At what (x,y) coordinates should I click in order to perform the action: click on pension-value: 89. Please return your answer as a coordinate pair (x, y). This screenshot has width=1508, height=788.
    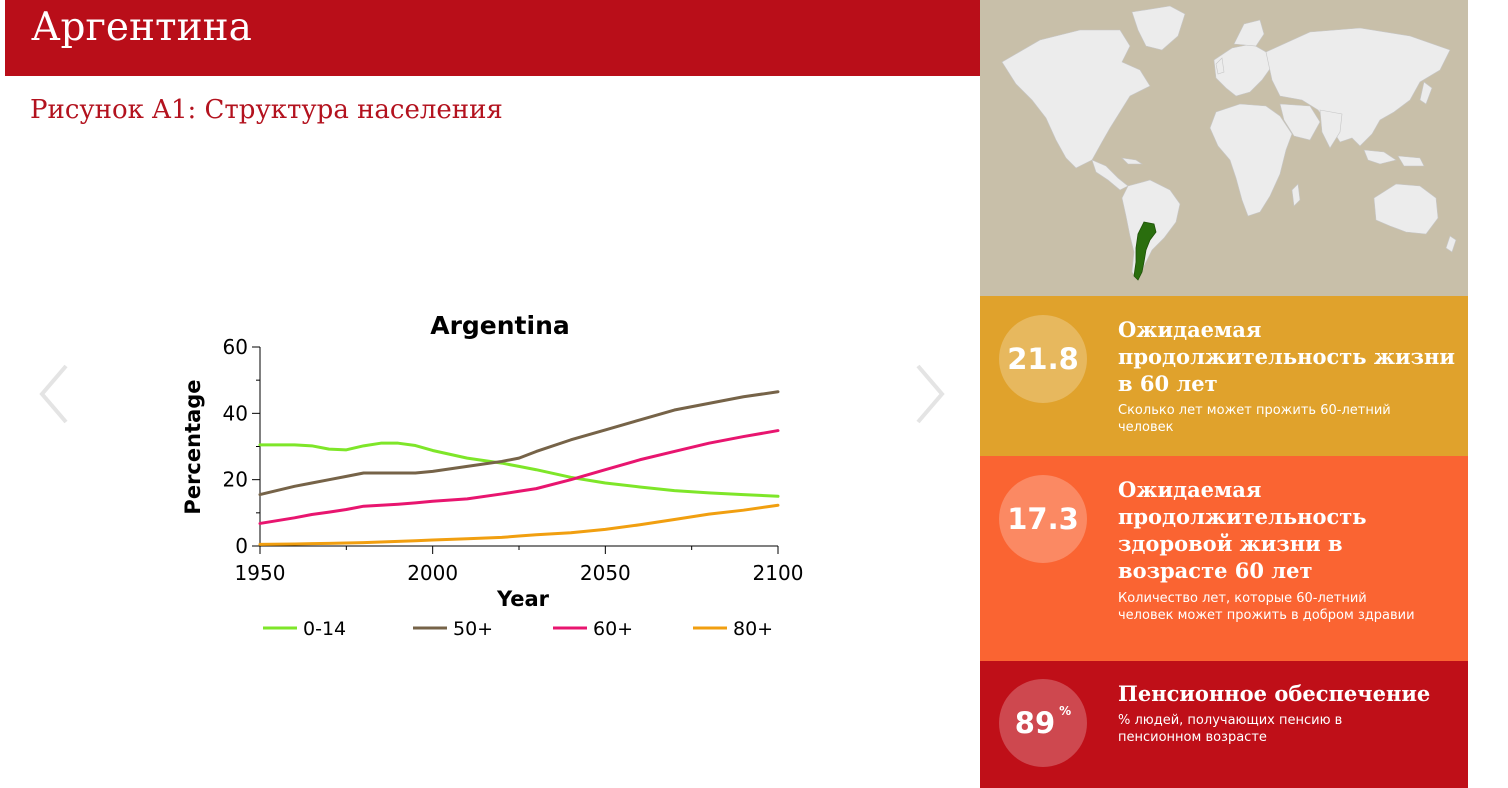
    Looking at the image, I should click on (1035, 723).